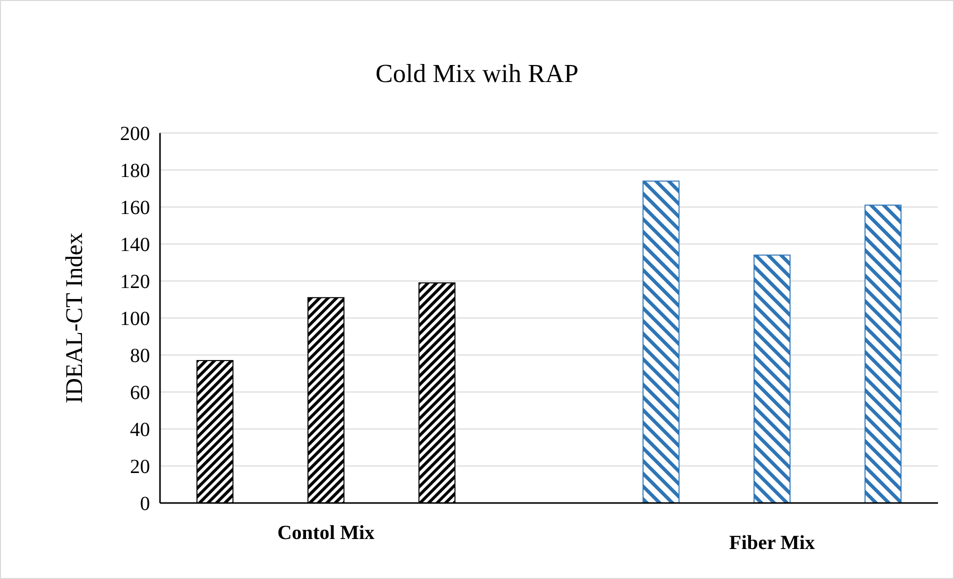 The width and height of the screenshot is (954, 579). Describe the element at coordinates (145, 504) in the screenshot. I see `y-tick-label: 0` at that location.